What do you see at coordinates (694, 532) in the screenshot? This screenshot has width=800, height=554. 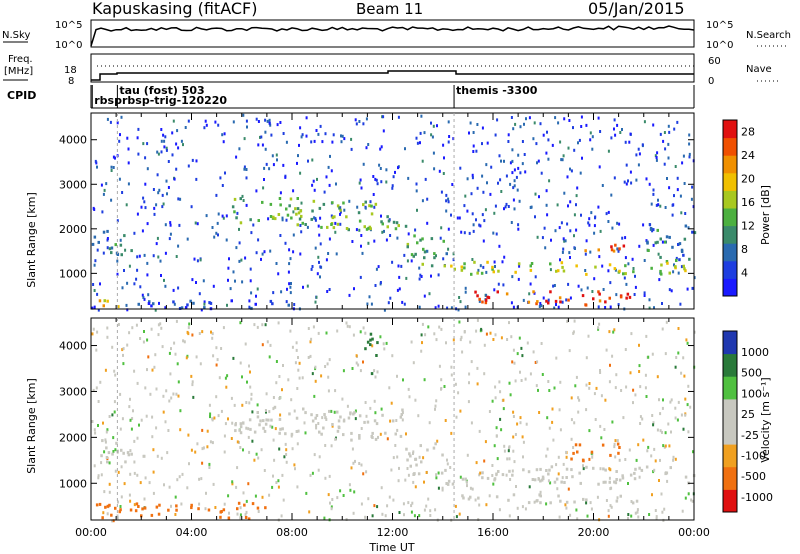 I see `x-tick-label: 00:00` at bounding box center [694, 532].